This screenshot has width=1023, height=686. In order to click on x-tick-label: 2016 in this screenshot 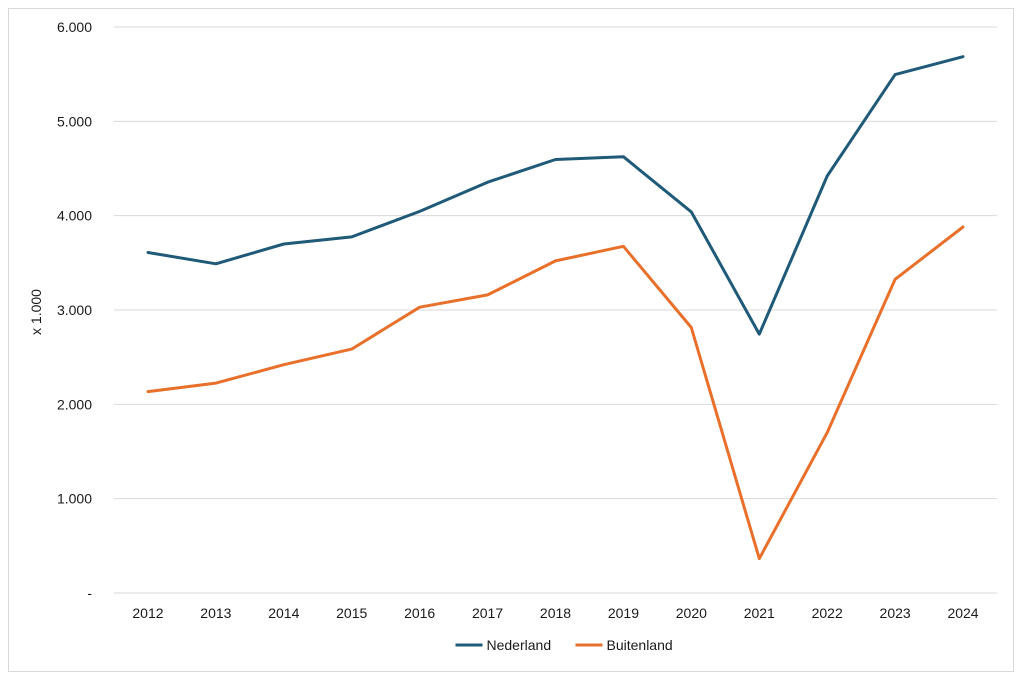, I will do `click(419, 613)`.